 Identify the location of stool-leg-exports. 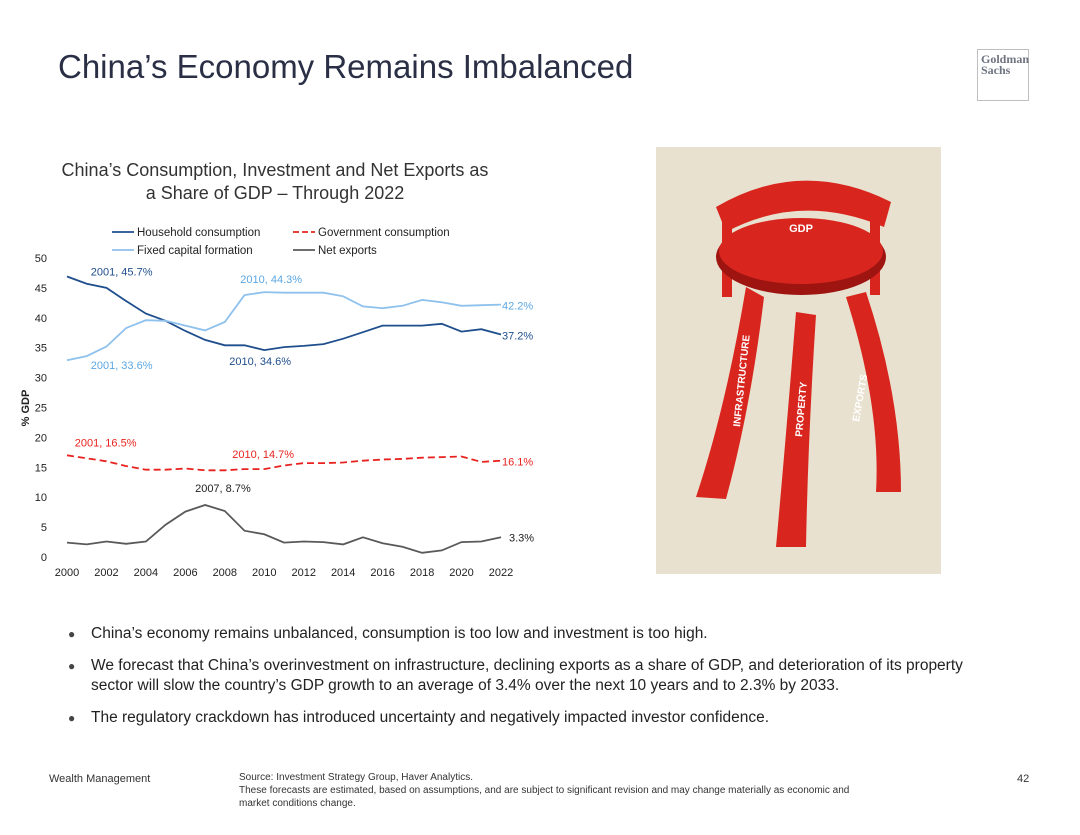
(873, 392).